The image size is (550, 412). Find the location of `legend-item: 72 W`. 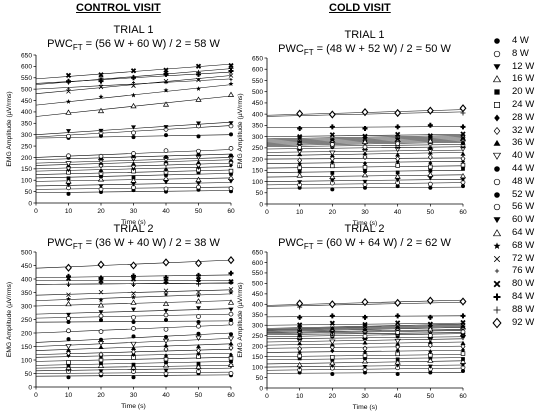

legend-item: 72 W is located at coordinates (519, 259).